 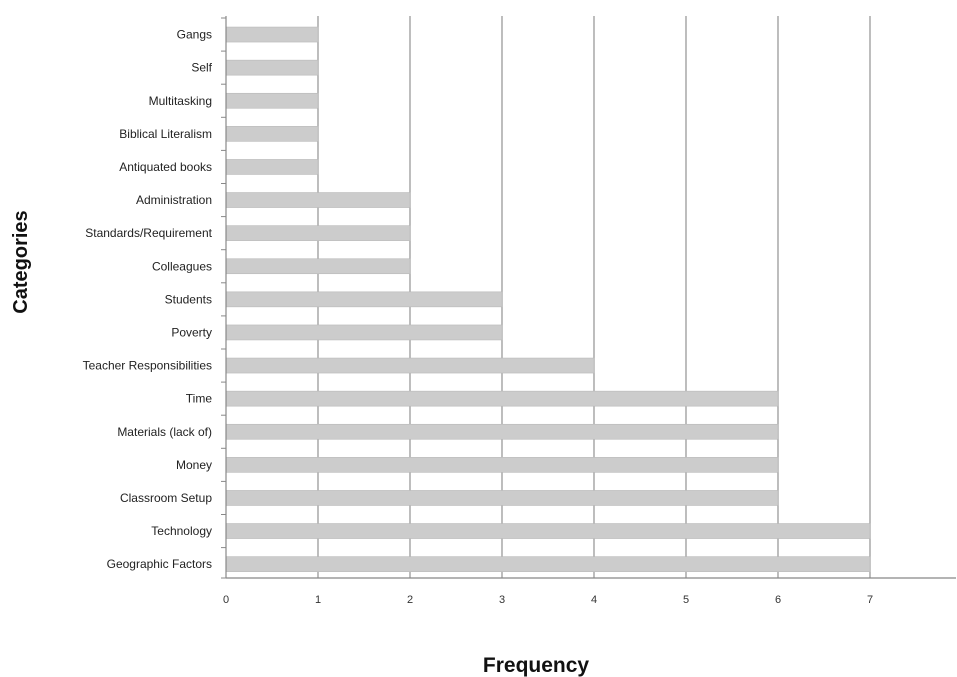 What do you see at coordinates (21, 261) in the screenshot?
I see `y-axis-title: Categories` at bounding box center [21, 261].